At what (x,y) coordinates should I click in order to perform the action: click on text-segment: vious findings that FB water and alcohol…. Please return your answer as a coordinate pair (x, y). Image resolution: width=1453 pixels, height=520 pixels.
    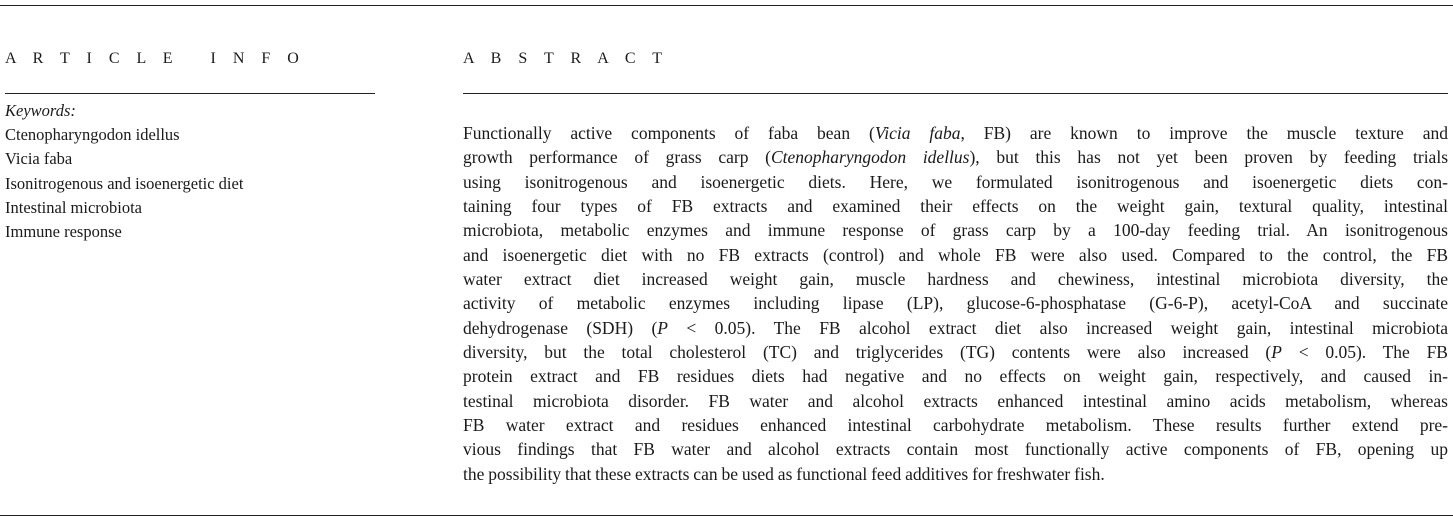
    Looking at the image, I should click on (955, 449).